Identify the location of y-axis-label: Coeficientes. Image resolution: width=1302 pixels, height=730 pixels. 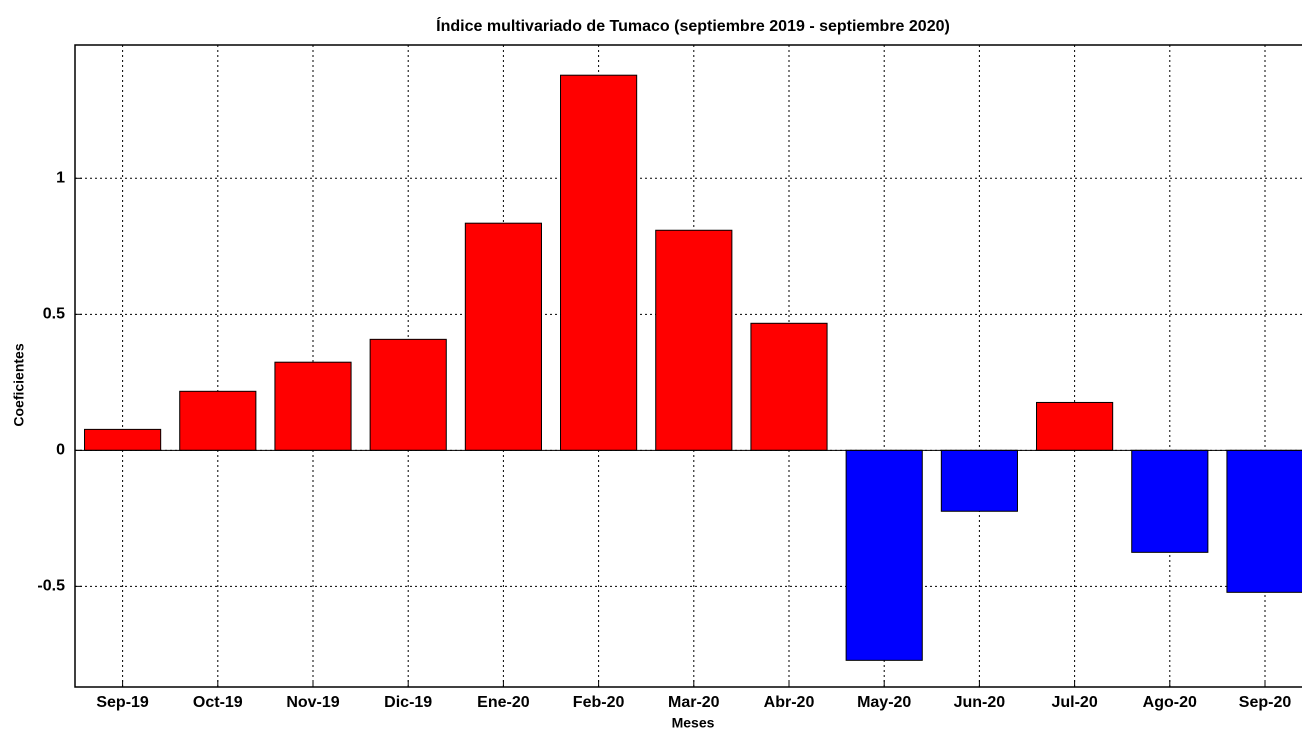
(19, 384).